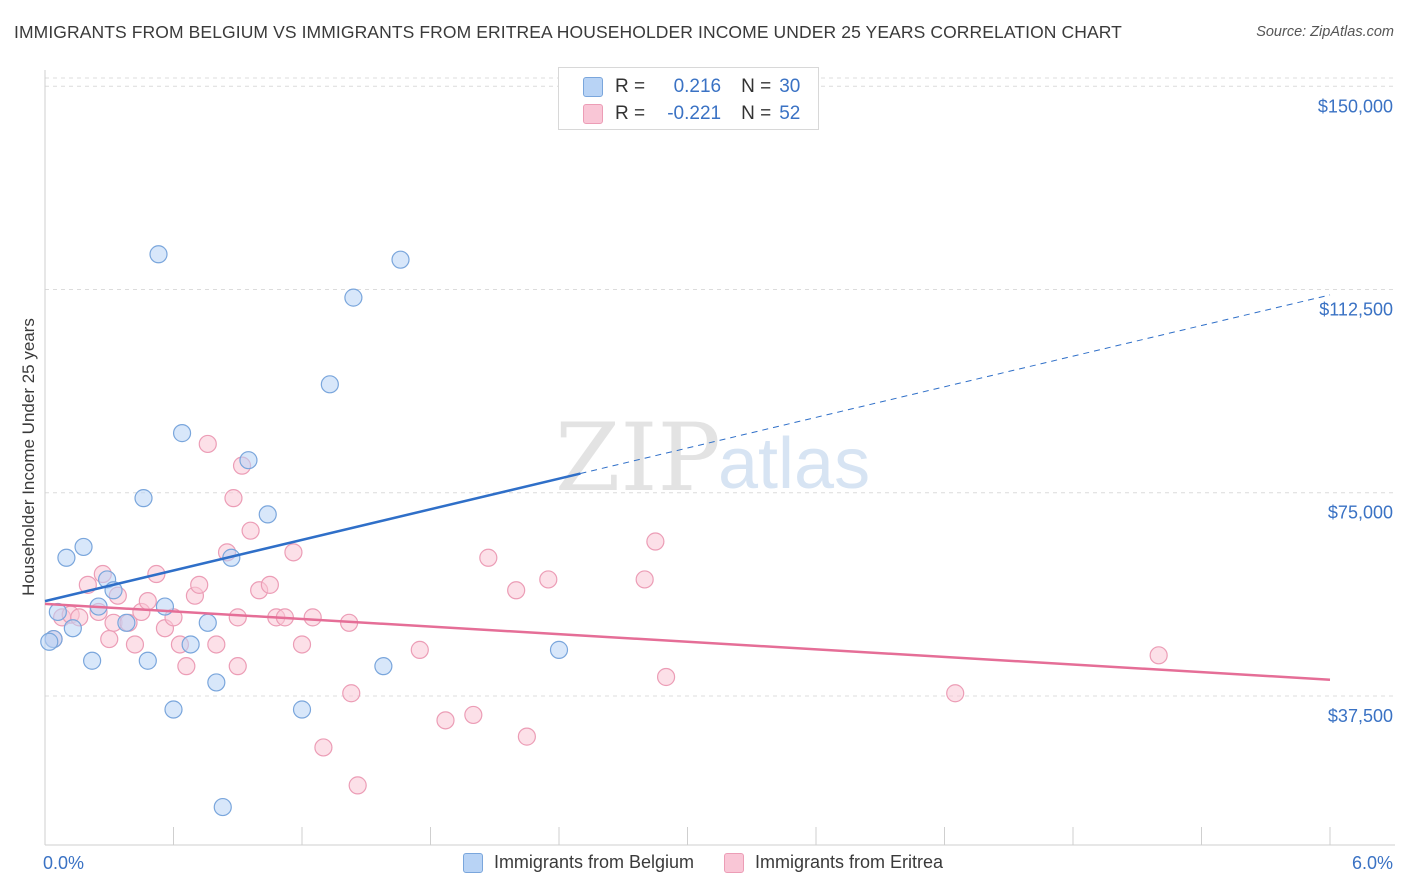  I want to click on legend-row-belgium: R = 0.216 N = 30, so click(679, 86).